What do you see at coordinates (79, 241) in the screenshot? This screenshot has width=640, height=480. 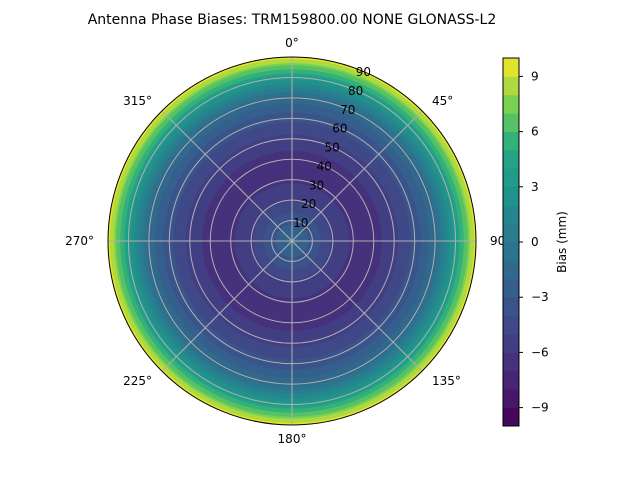 I see `angular-tick-label: 270°` at bounding box center [79, 241].